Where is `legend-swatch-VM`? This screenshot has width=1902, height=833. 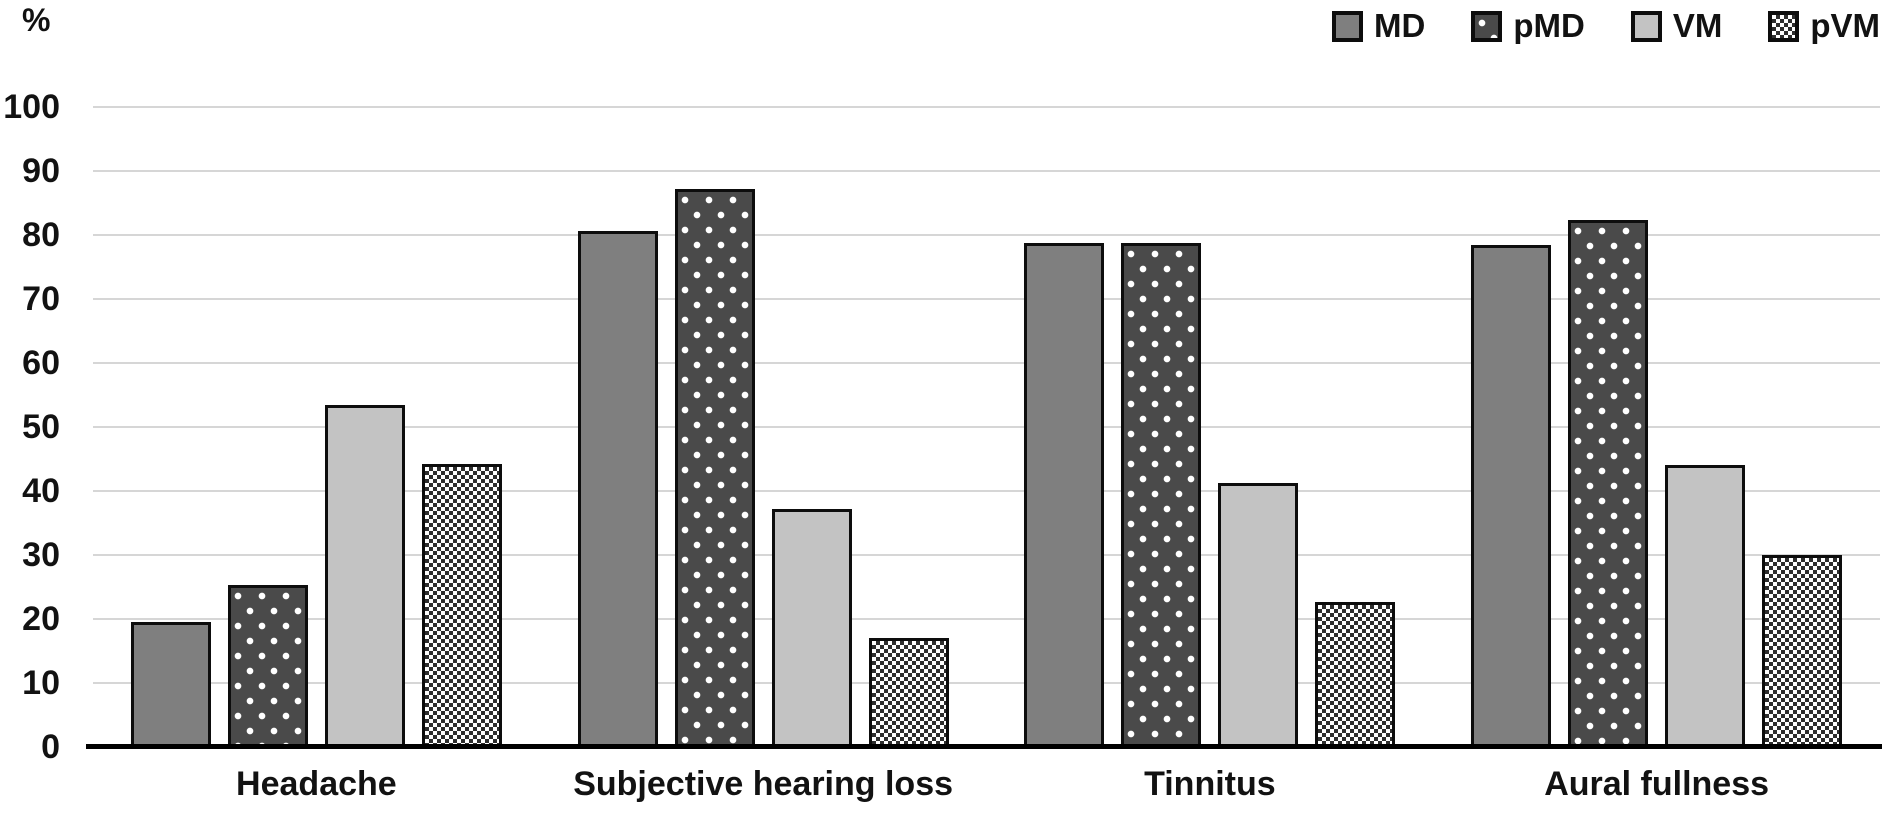 legend-swatch-VM is located at coordinates (1646, 26).